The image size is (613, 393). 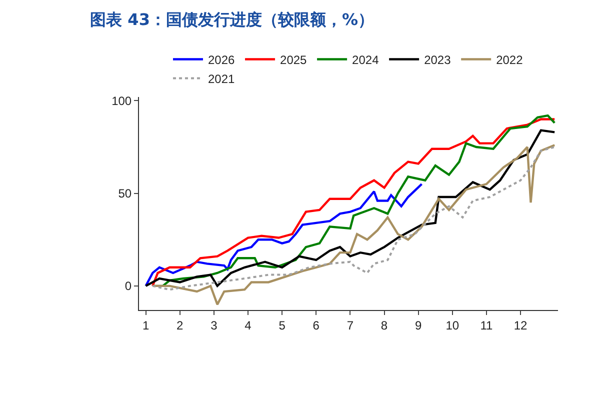 I want to click on legend-label: 2025, so click(x=294, y=59).